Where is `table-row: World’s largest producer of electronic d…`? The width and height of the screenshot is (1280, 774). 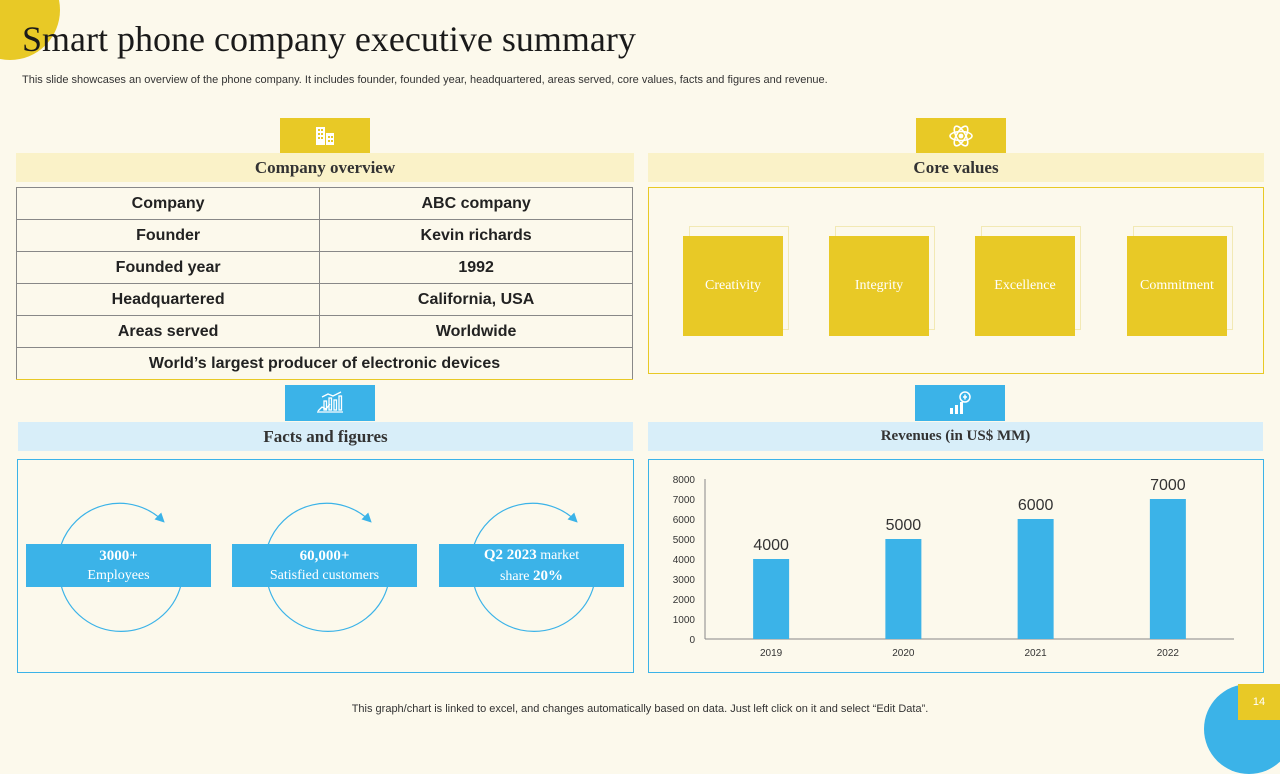 table-row: World’s largest producer of electronic d… is located at coordinates (324, 363).